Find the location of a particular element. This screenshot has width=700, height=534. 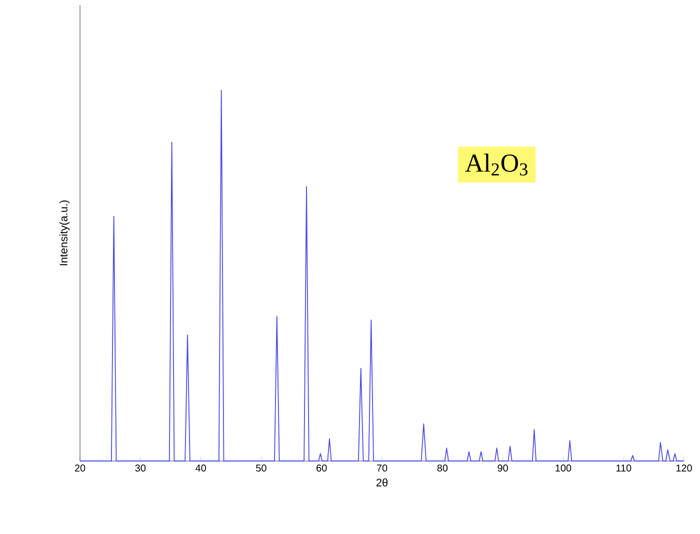

x-tick-label: 30 is located at coordinates (140, 468).